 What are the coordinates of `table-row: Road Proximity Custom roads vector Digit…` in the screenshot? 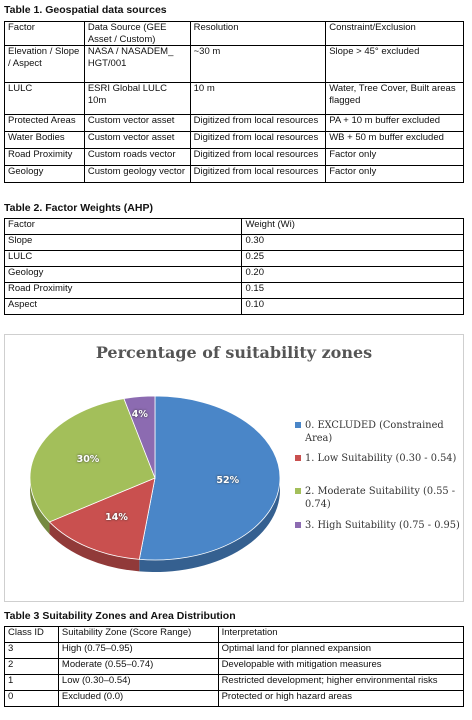 It's located at (234, 157).